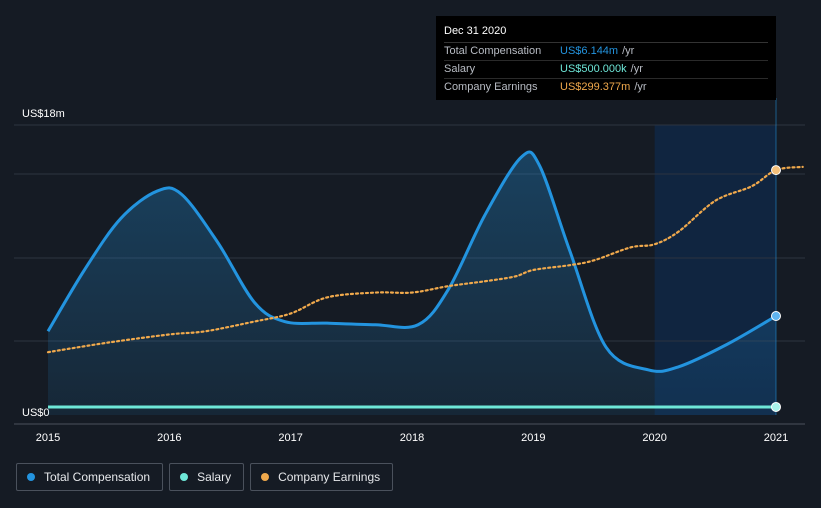 The height and width of the screenshot is (508, 821). Describe the element at coordinates (593, 69) in the screenshot. I see `tooltip-value: US$500.000k` at that location.